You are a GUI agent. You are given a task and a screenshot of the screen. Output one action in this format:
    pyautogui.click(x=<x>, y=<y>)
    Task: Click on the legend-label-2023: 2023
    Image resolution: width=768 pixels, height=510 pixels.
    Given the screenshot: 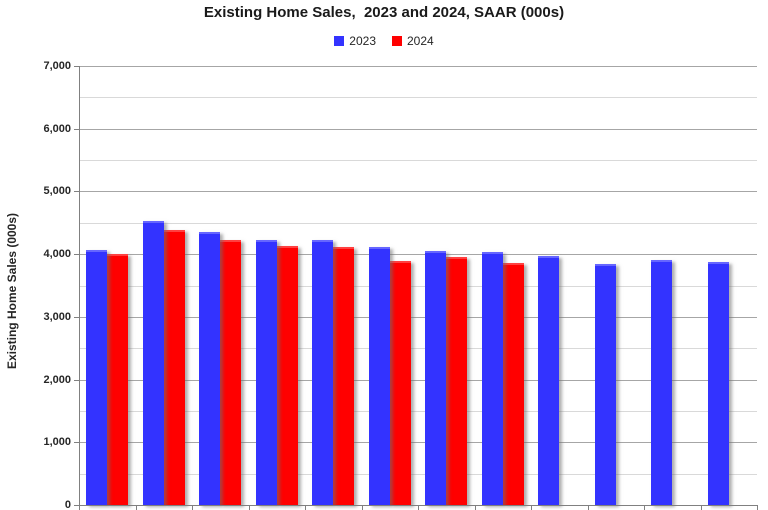 What is the action you would take?
    pyautogui.click(x=362, y=41)
    